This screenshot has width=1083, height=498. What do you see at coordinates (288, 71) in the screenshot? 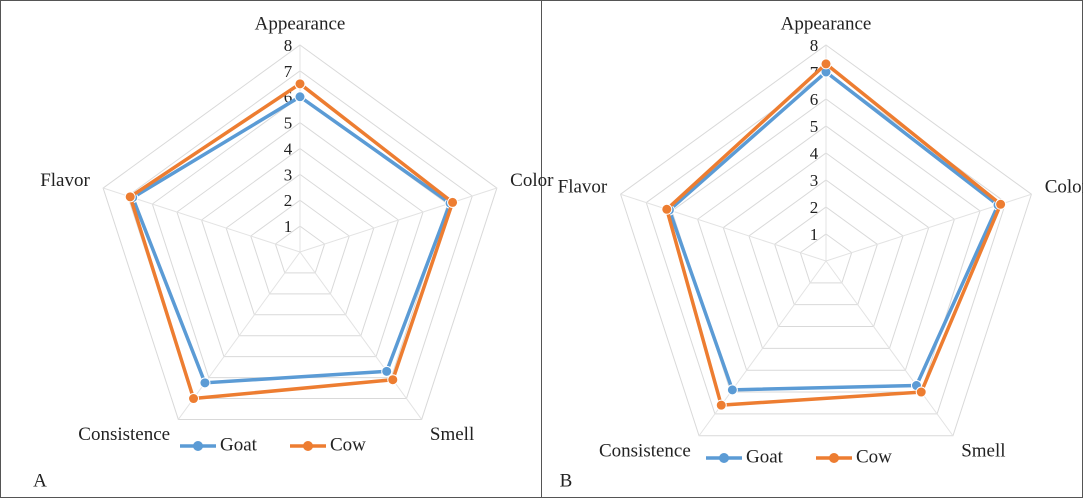
I see `r-tick-label: 7` at bounding box center [288, 71].